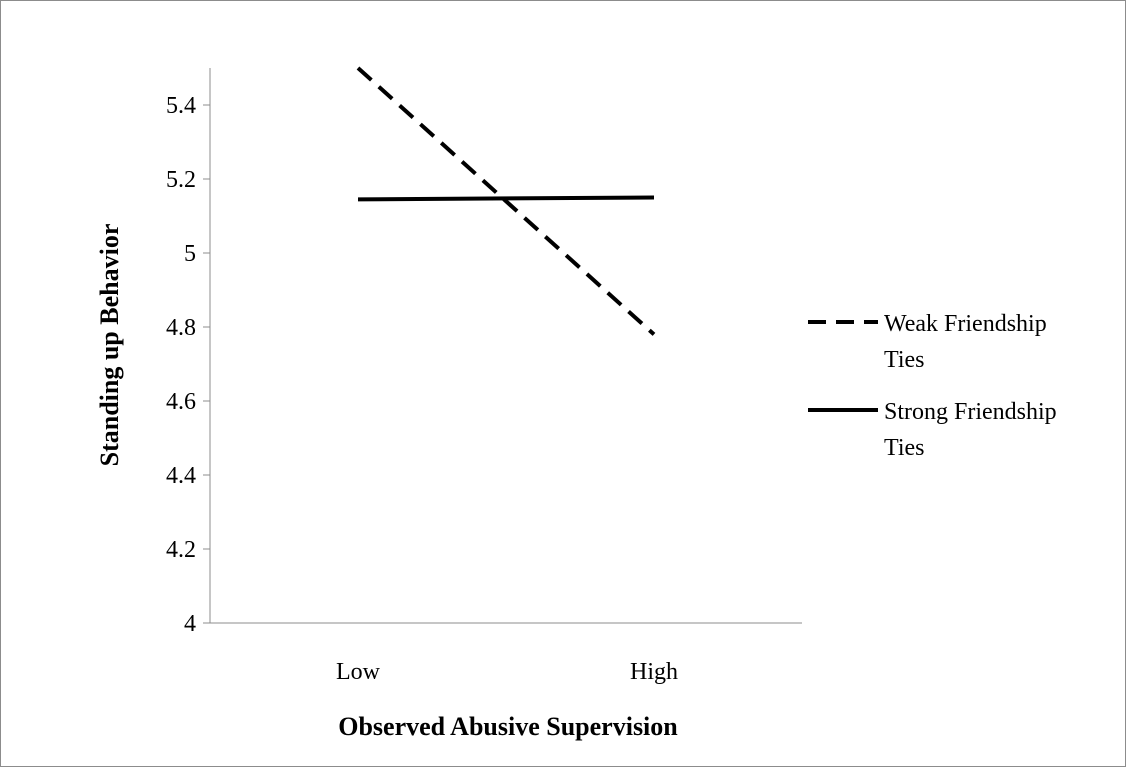 The width and height of the screenshot is (1126, 767). What do you see at coordinates (109, 345) in the screenshot?
I see `y-axis-title: Standing up Behavior` at bounding box center [109, 345].